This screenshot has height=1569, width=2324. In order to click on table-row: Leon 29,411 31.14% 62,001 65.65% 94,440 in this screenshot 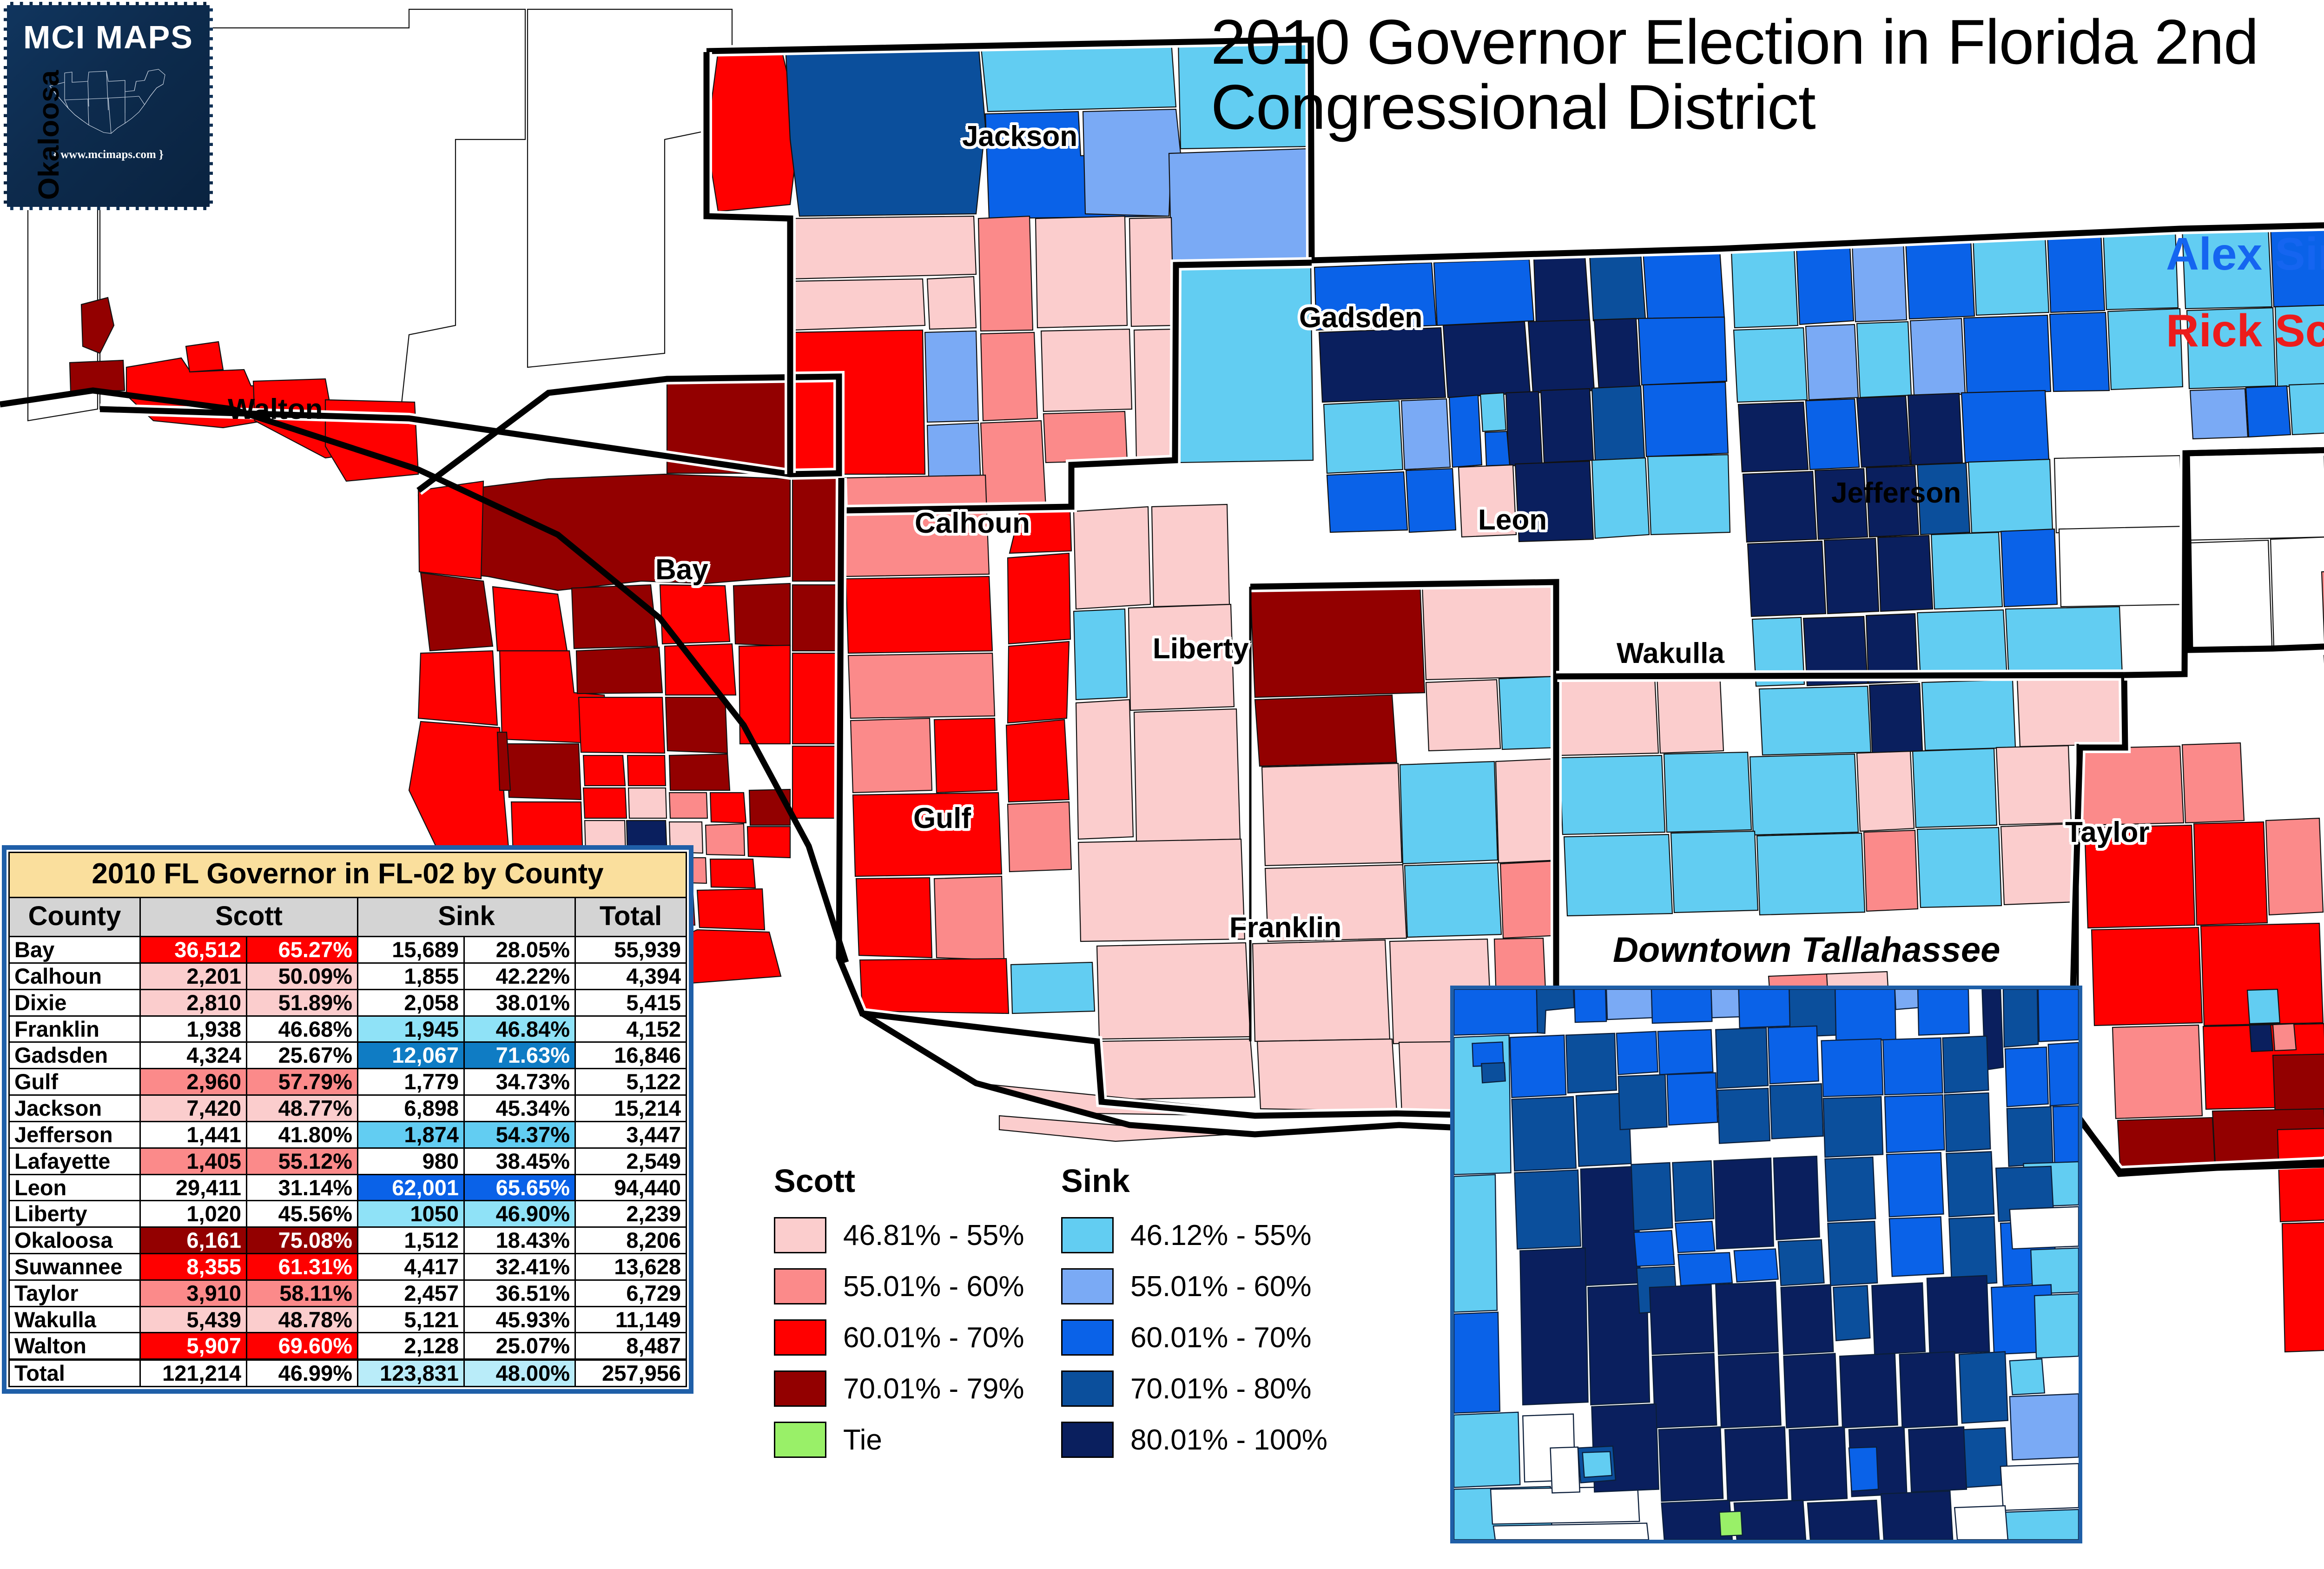, I will do `click(347, 1187)`.